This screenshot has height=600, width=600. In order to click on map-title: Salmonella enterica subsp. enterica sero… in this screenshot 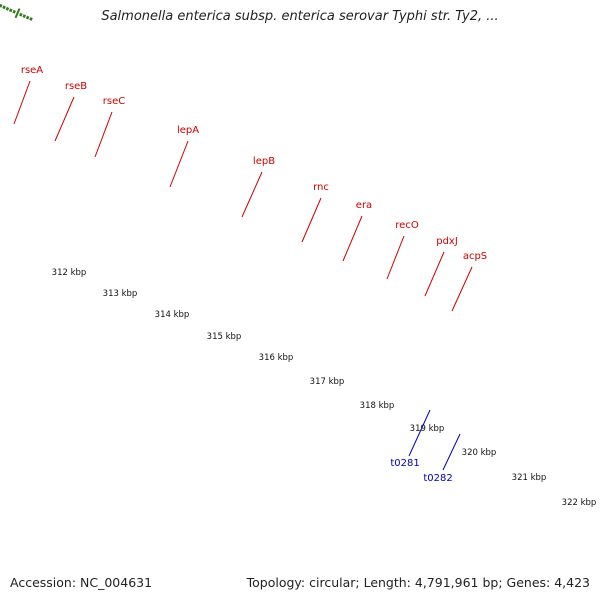, I will do `click(300, 16)`.